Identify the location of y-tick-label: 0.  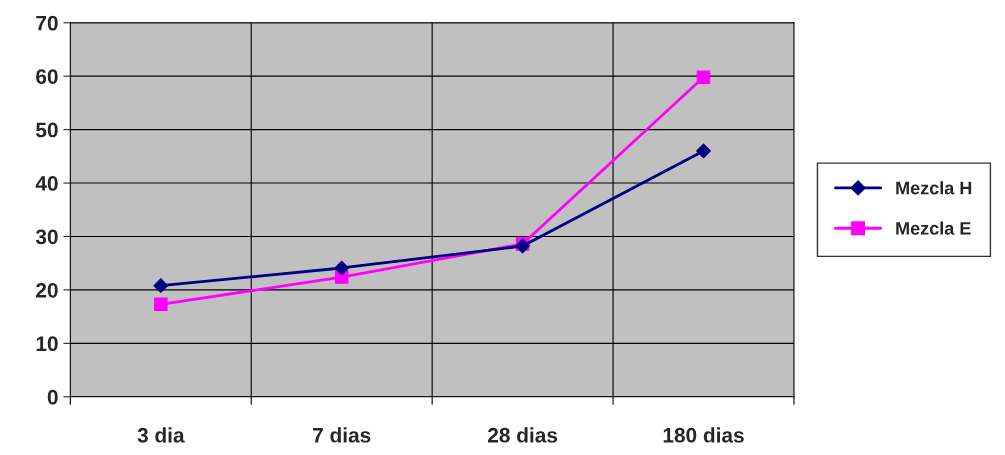
(52, 397).